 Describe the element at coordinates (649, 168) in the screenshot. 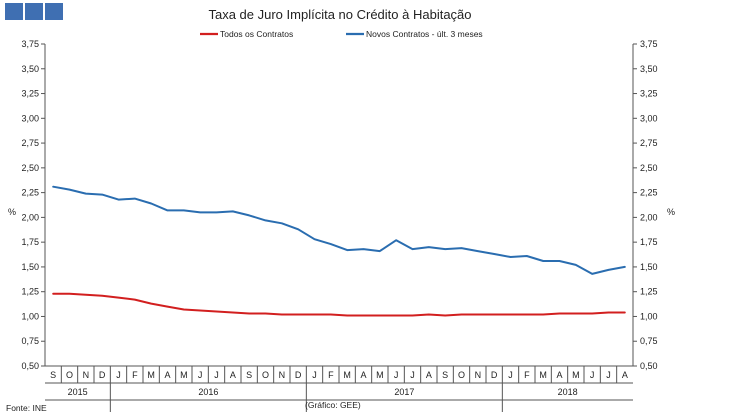

I see `y-tick-label-right: 2,50` at that location.